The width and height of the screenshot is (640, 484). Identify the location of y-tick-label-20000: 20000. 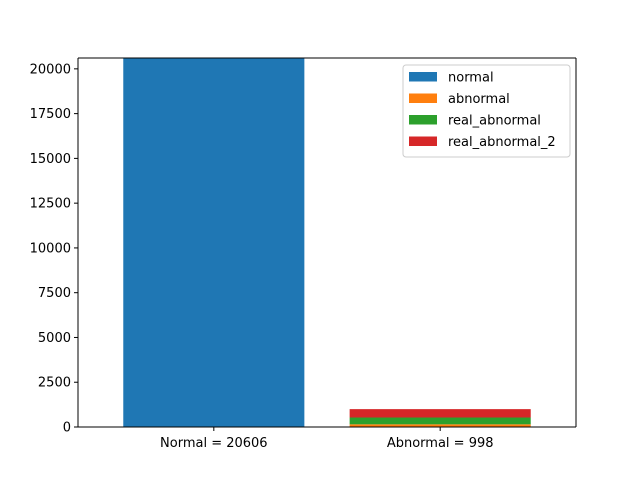
(50, 69).